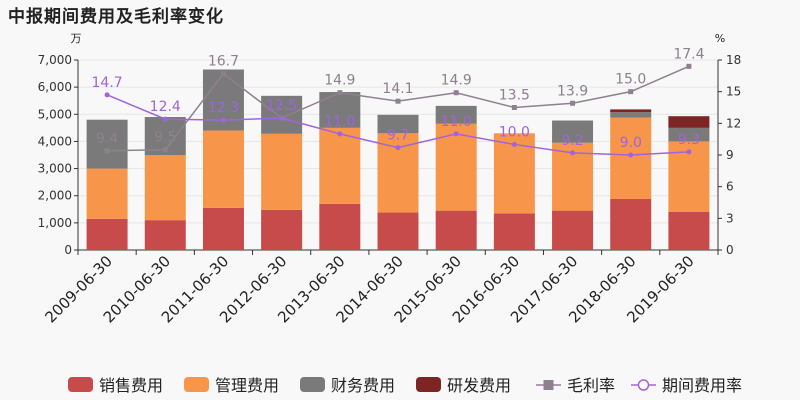  What do you see at coordinates (165, 107) in the screenshot?
I see `data-label: 12.4` at bounding box center [165, 107].